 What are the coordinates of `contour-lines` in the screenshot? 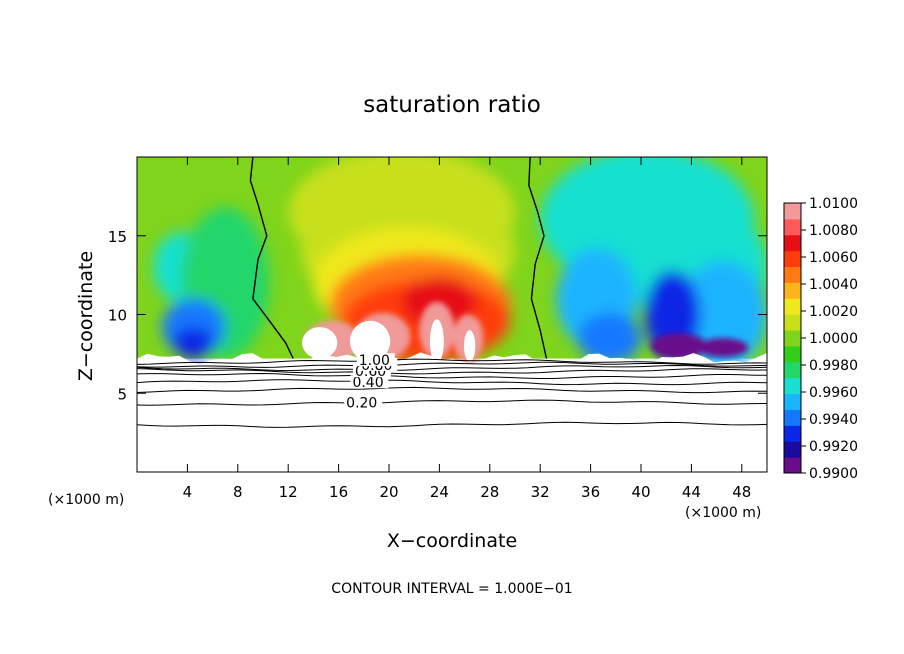 It's located at (452, 393).